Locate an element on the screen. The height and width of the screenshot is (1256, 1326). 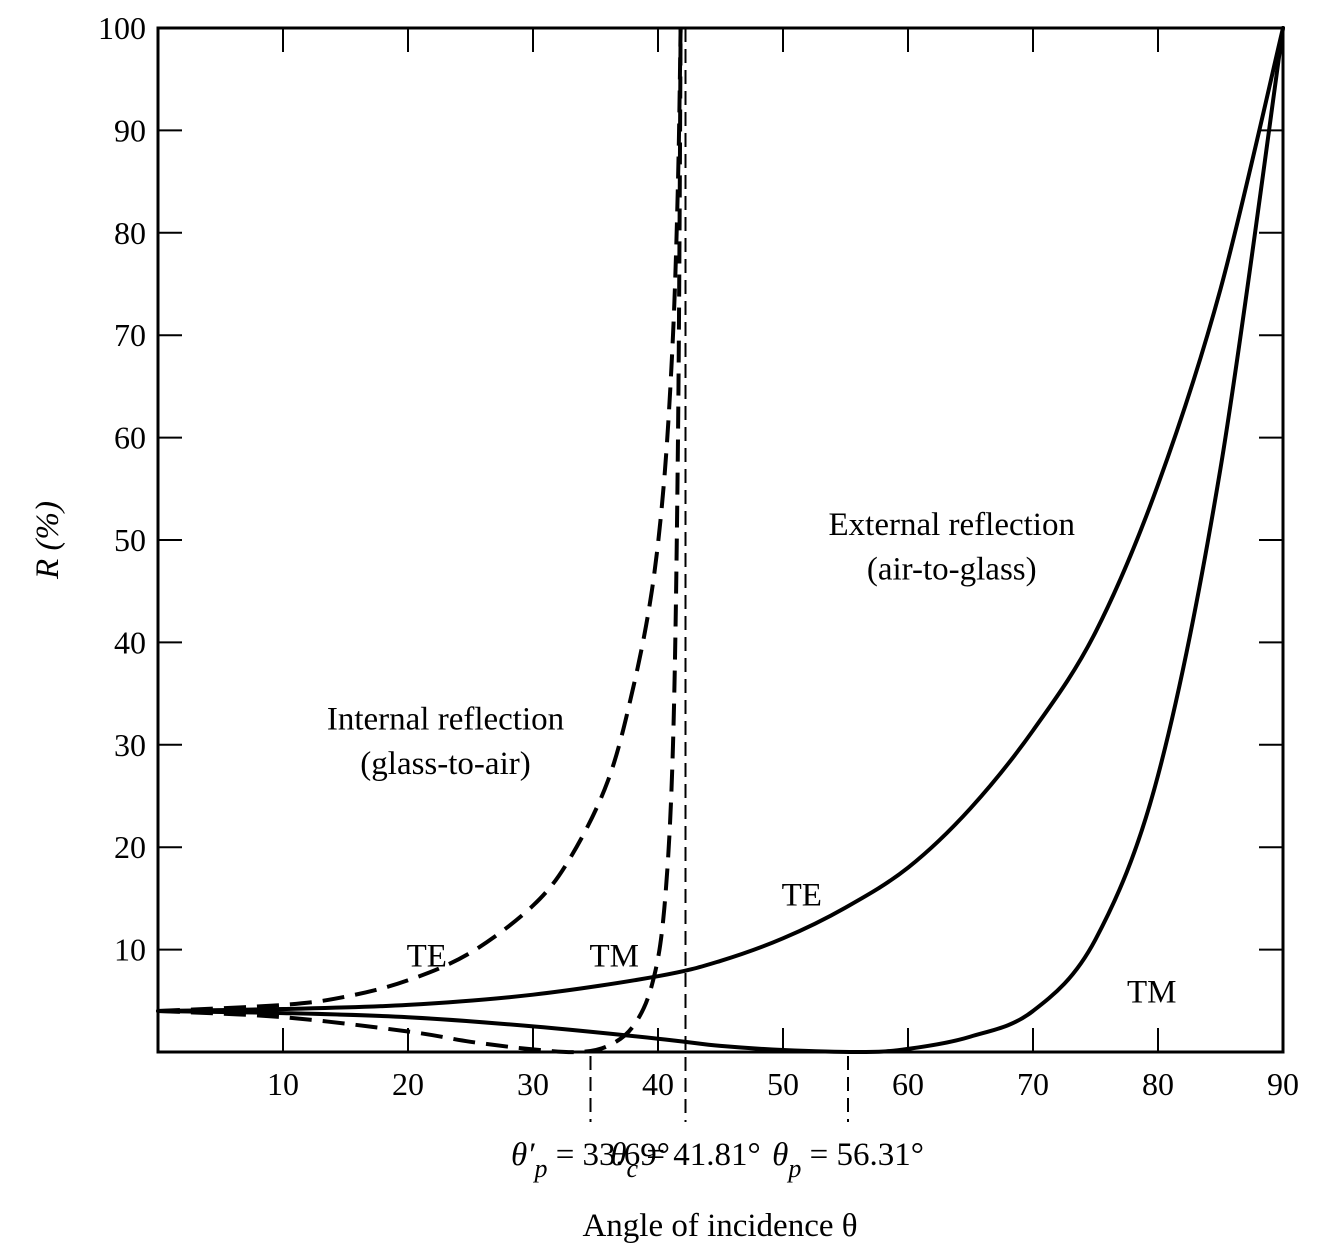
x-tick-label: 20 is located at coordinates (408, 1084).